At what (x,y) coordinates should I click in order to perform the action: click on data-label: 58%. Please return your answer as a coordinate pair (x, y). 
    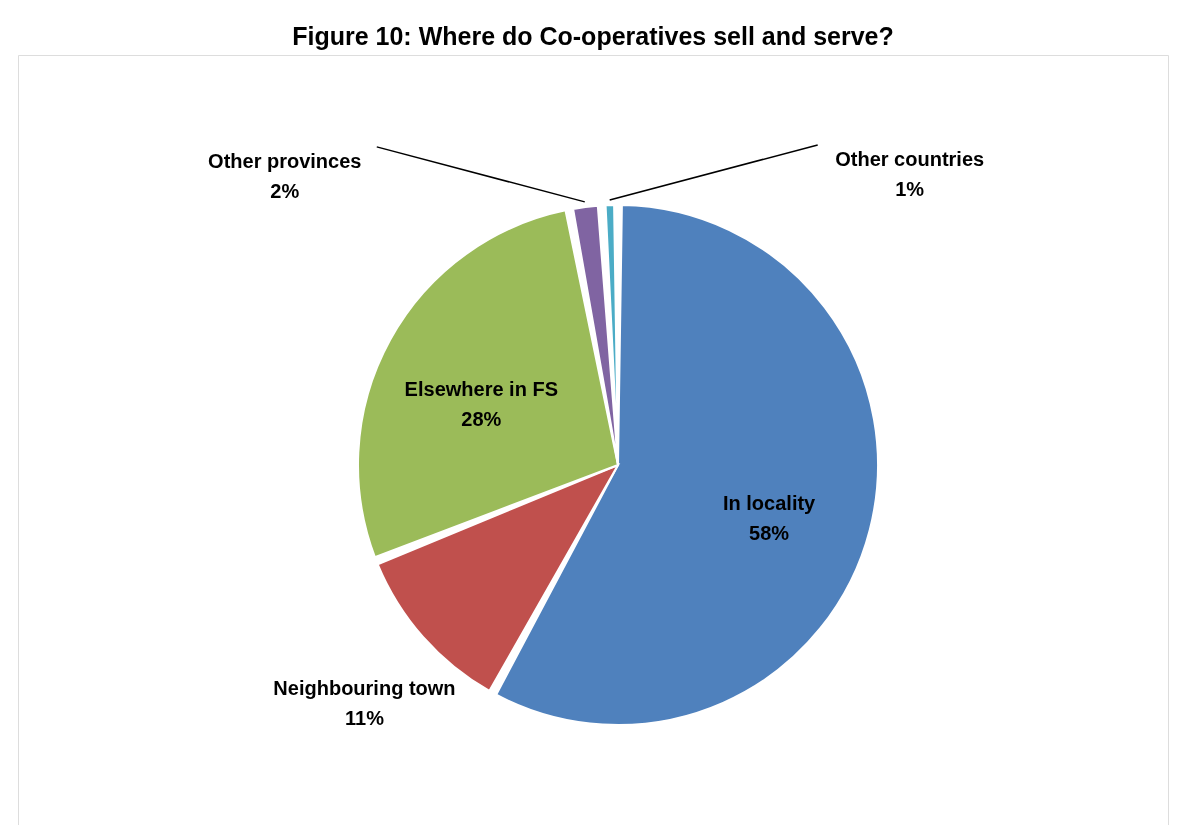
    Looking at the image, I should click on (769, 532).